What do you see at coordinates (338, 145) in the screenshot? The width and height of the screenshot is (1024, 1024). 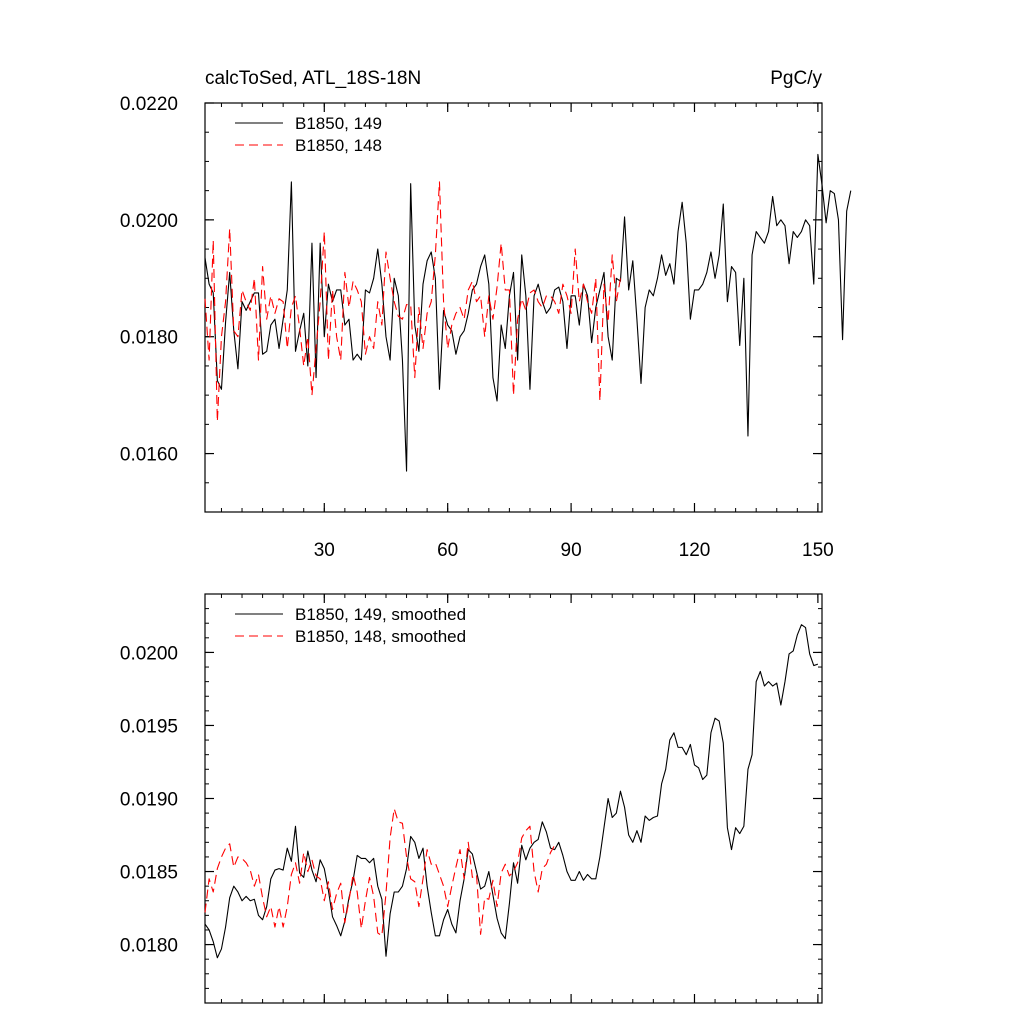 I see `legend-label-1: B1850, 148` at bounding box center [338, 145].